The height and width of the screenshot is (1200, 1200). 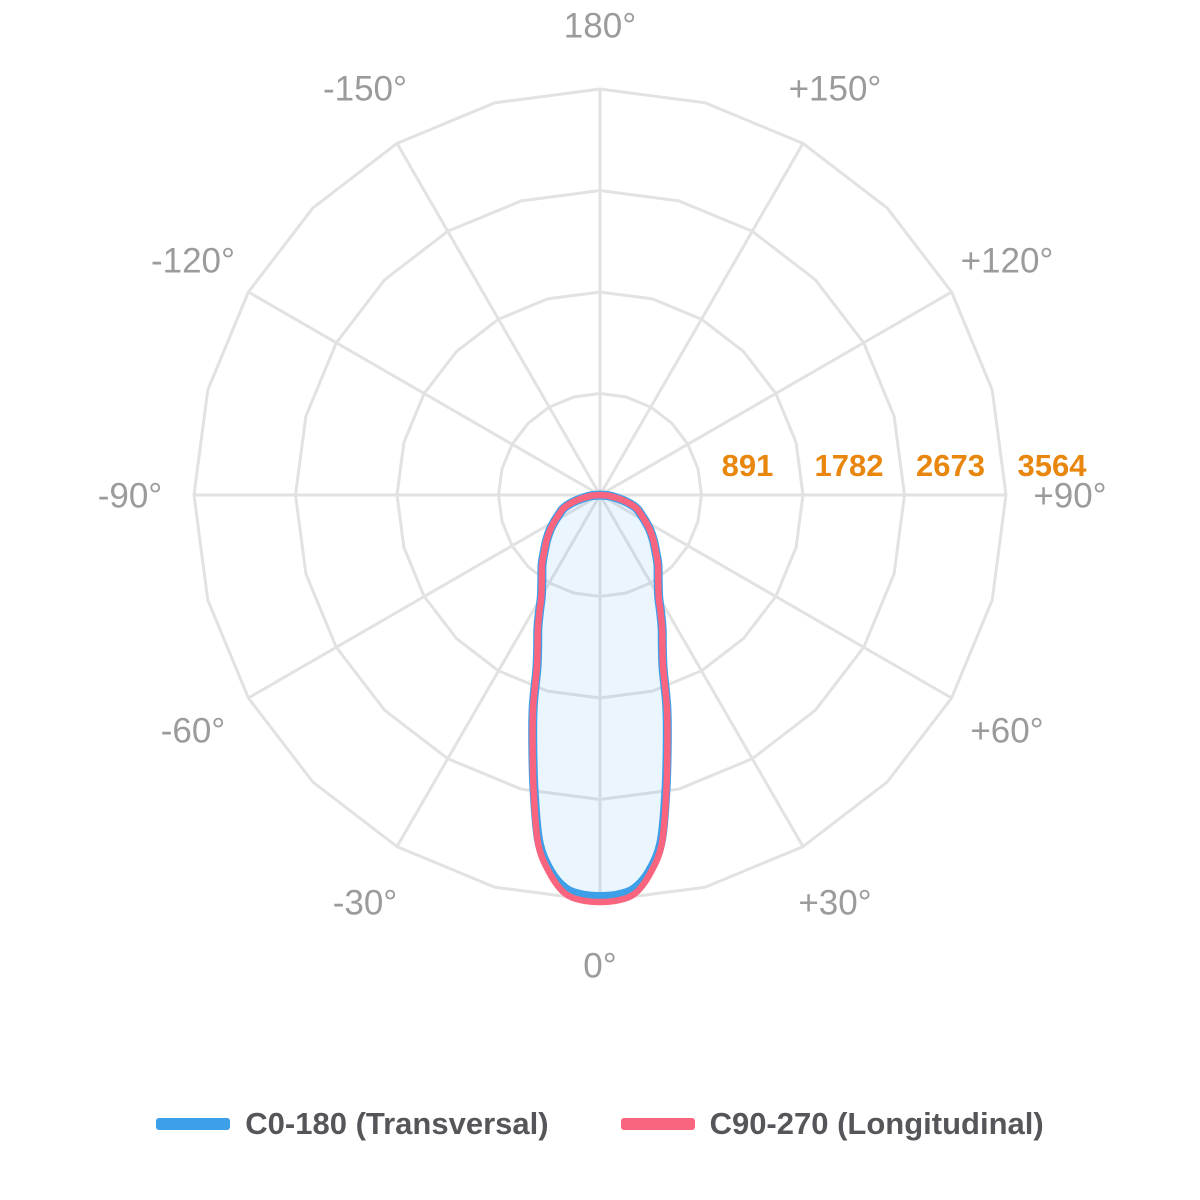 I want to click on angle-label: -120°, so click(x=193, y=260).